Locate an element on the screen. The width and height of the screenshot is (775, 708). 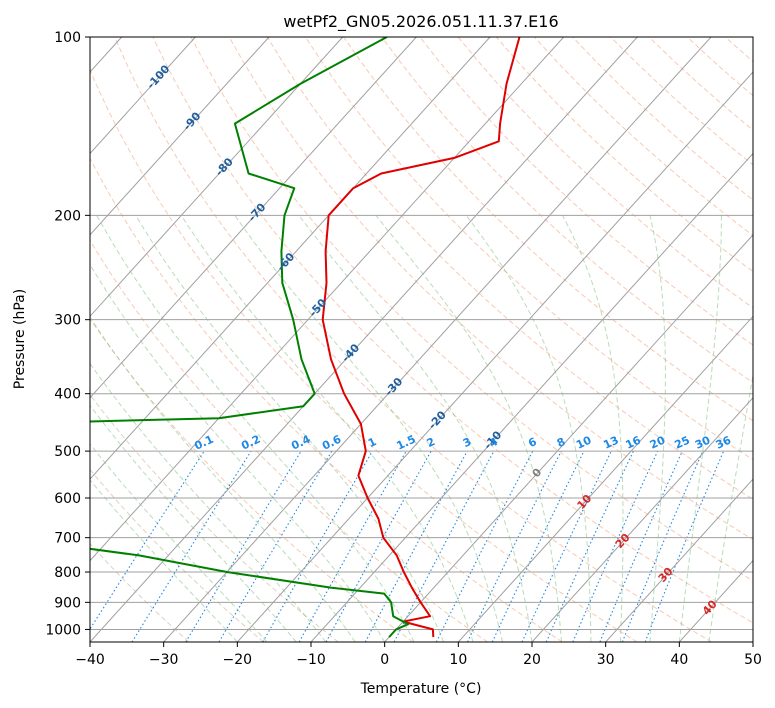
y-tick-label: 300 is located at coordinates (67, 321).